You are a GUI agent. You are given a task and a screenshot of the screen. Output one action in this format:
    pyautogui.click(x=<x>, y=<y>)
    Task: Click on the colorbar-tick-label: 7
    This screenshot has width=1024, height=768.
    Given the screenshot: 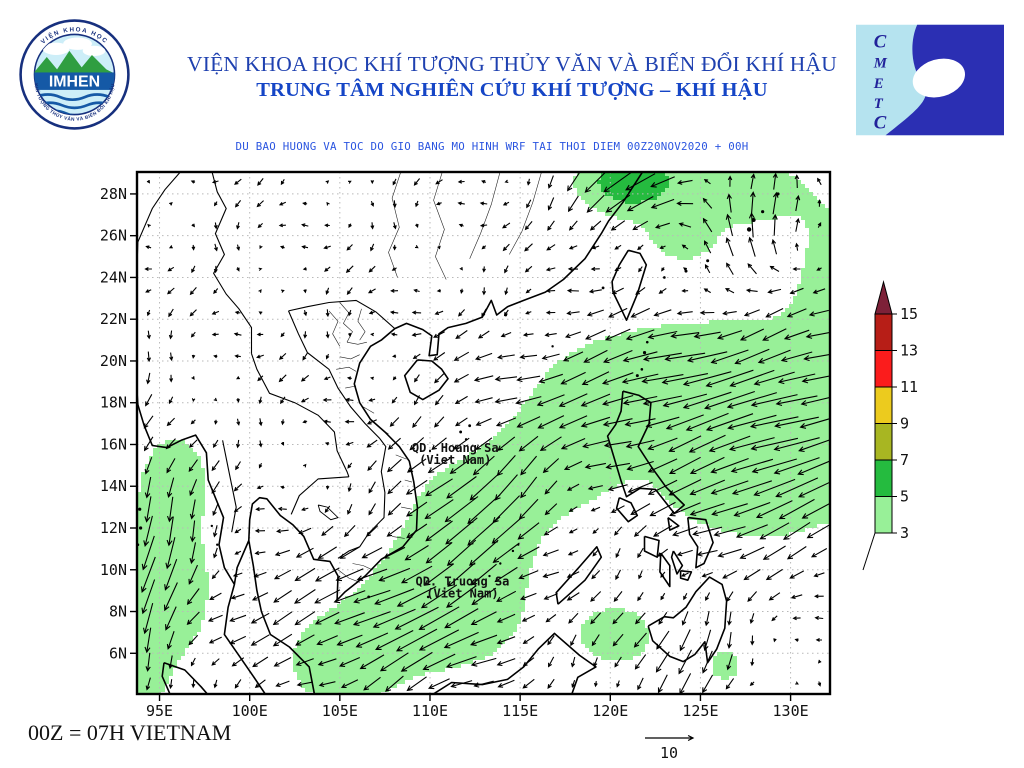 What is the action you would take?
    pyautogui.click(x=904, y=460)
    